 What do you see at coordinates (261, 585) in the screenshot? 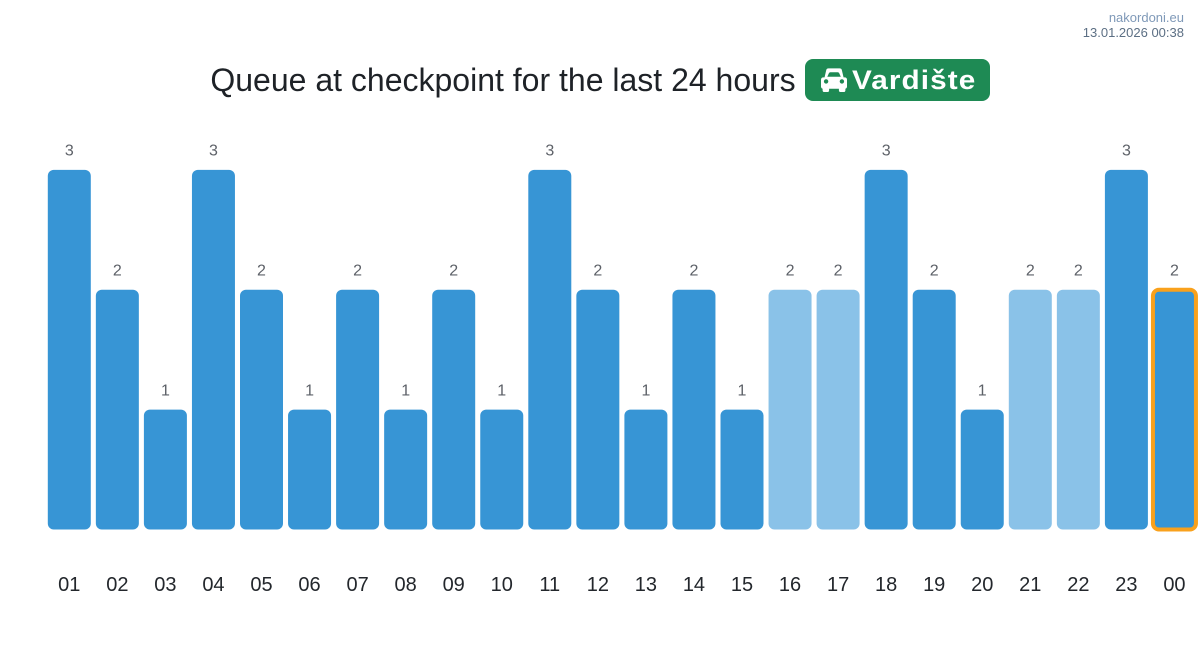
I see `svg-text: 05` at bounding box center [261, 585].